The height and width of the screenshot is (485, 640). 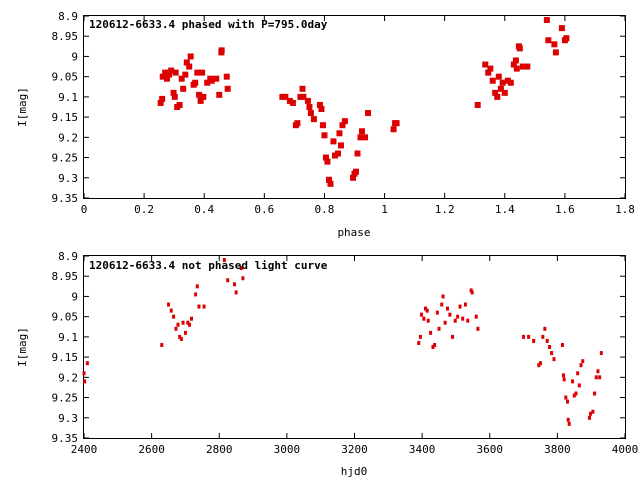 I want to click on unphased-y-tick-label: 8.95, so click(x=65, y=276).